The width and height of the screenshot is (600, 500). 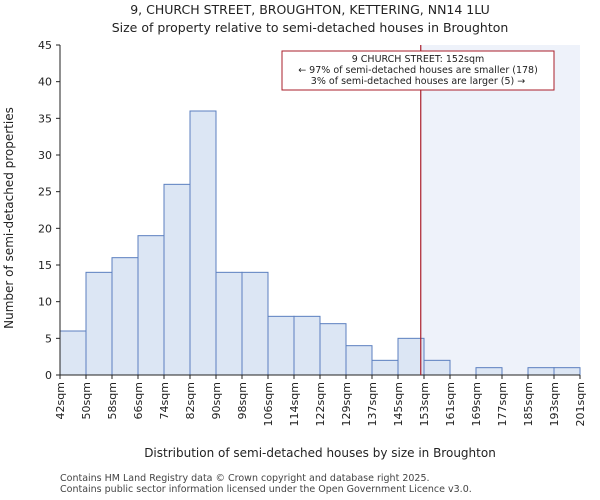 I want to click on x-tick-label: 161sqm, so click(x=450, y=404).